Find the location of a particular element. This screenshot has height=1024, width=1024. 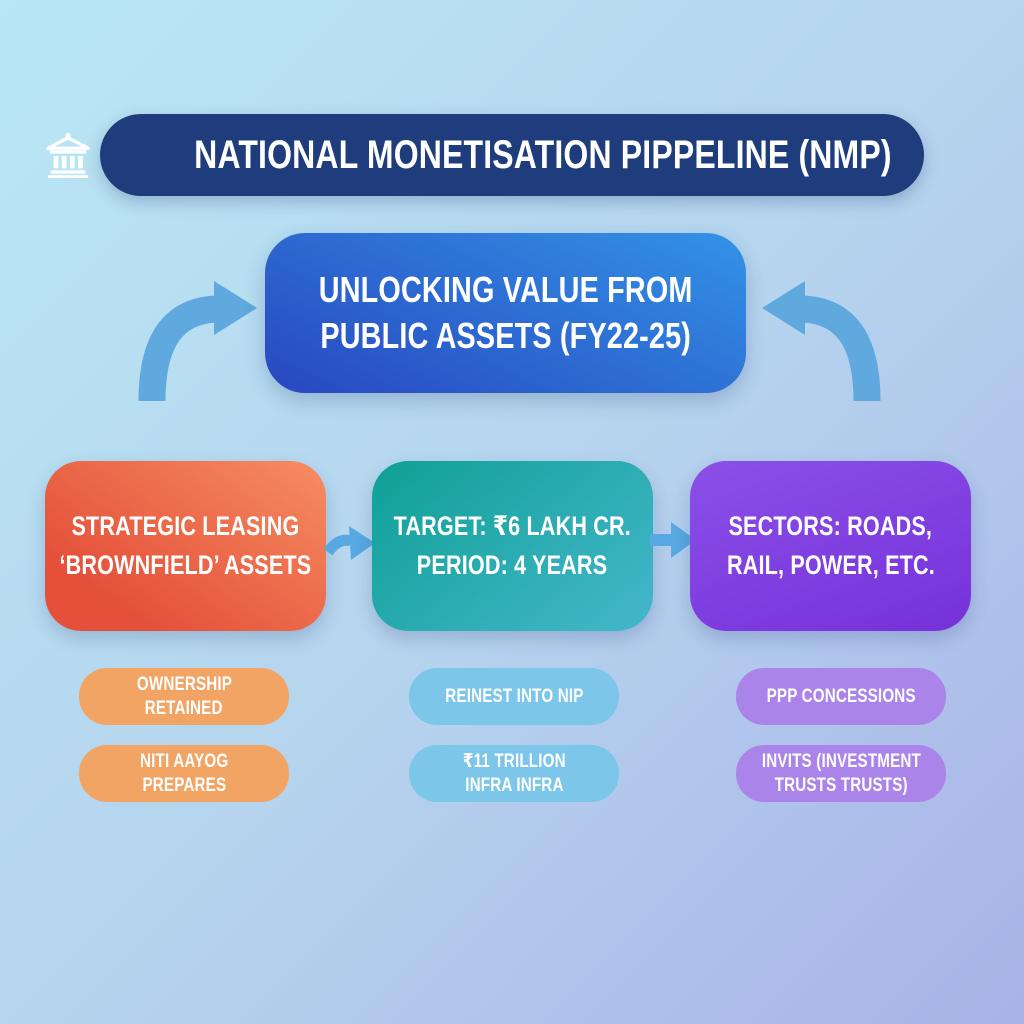

pill-niti-aayog-line-1: NITI AAYOG is located at coordinates (184, 761).